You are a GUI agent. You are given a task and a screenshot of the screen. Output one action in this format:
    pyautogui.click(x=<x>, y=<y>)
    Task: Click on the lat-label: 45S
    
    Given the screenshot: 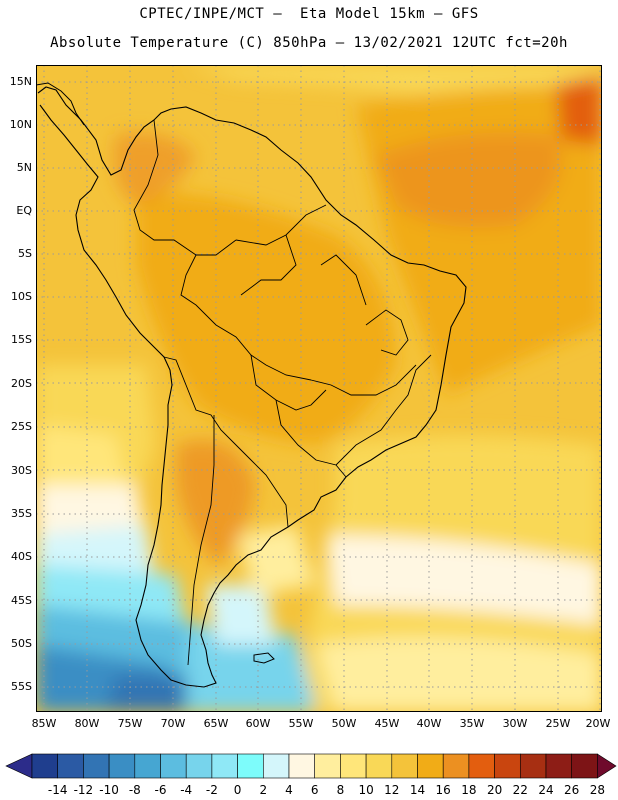 What is the action you would take?
    pyautogui.click(x=21, y=600)
    